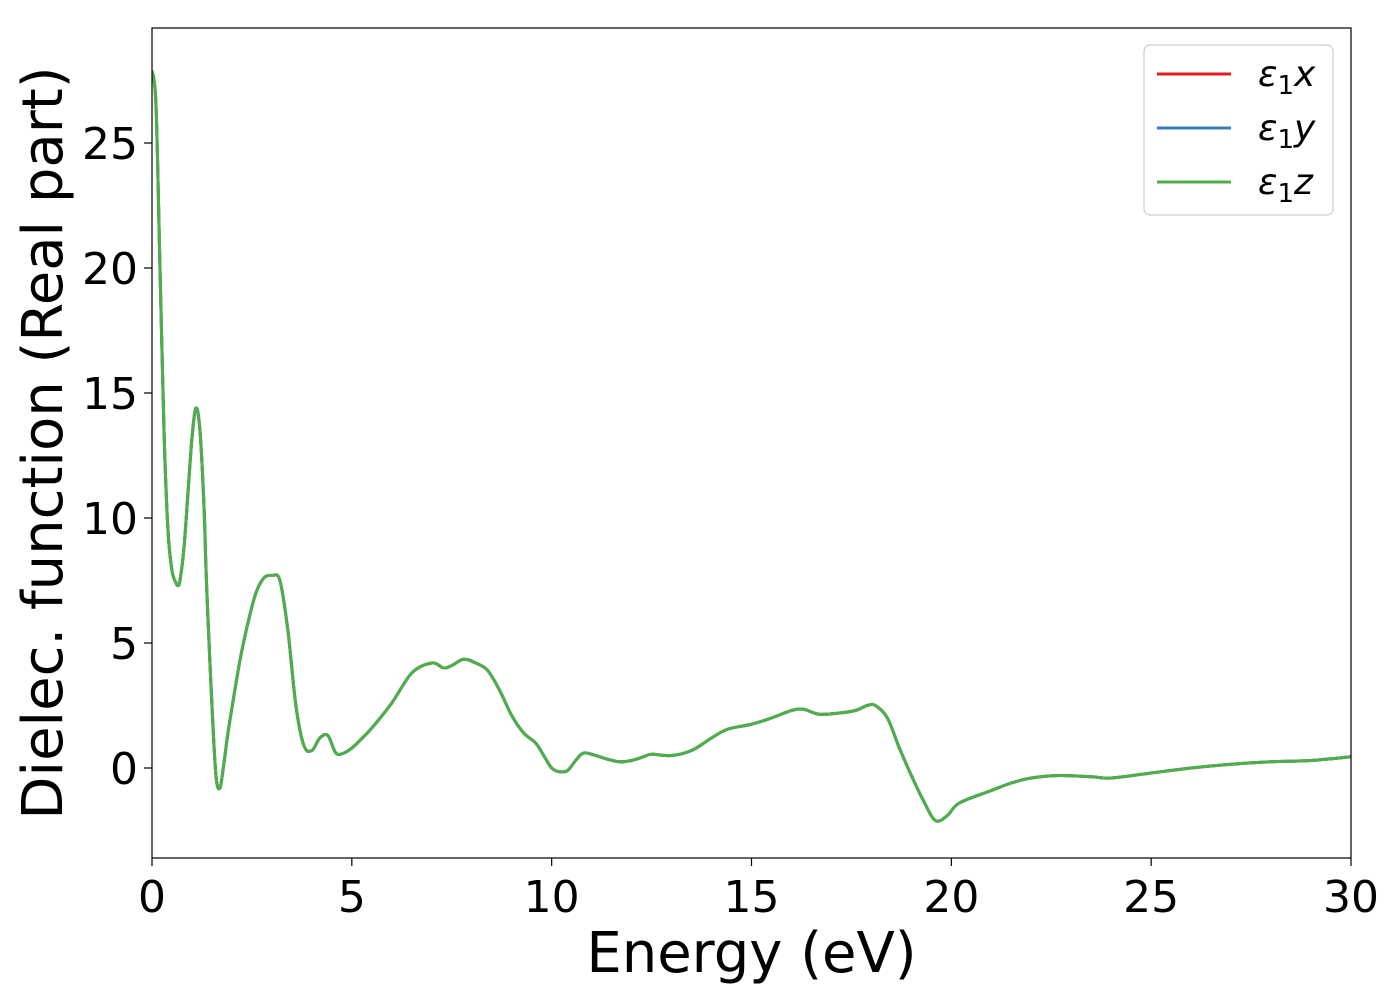 The image size is (1400, 1000). Describe the element at coordinates (110, 394) in the screenshot. I see `y-tick-label: 15` at that location.